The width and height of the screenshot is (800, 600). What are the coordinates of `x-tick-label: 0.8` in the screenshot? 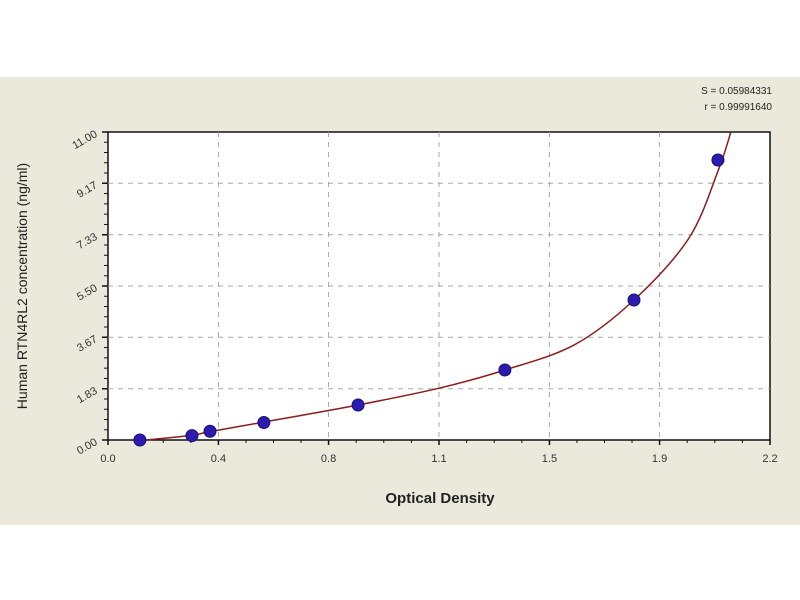 It's located at (328, 459).